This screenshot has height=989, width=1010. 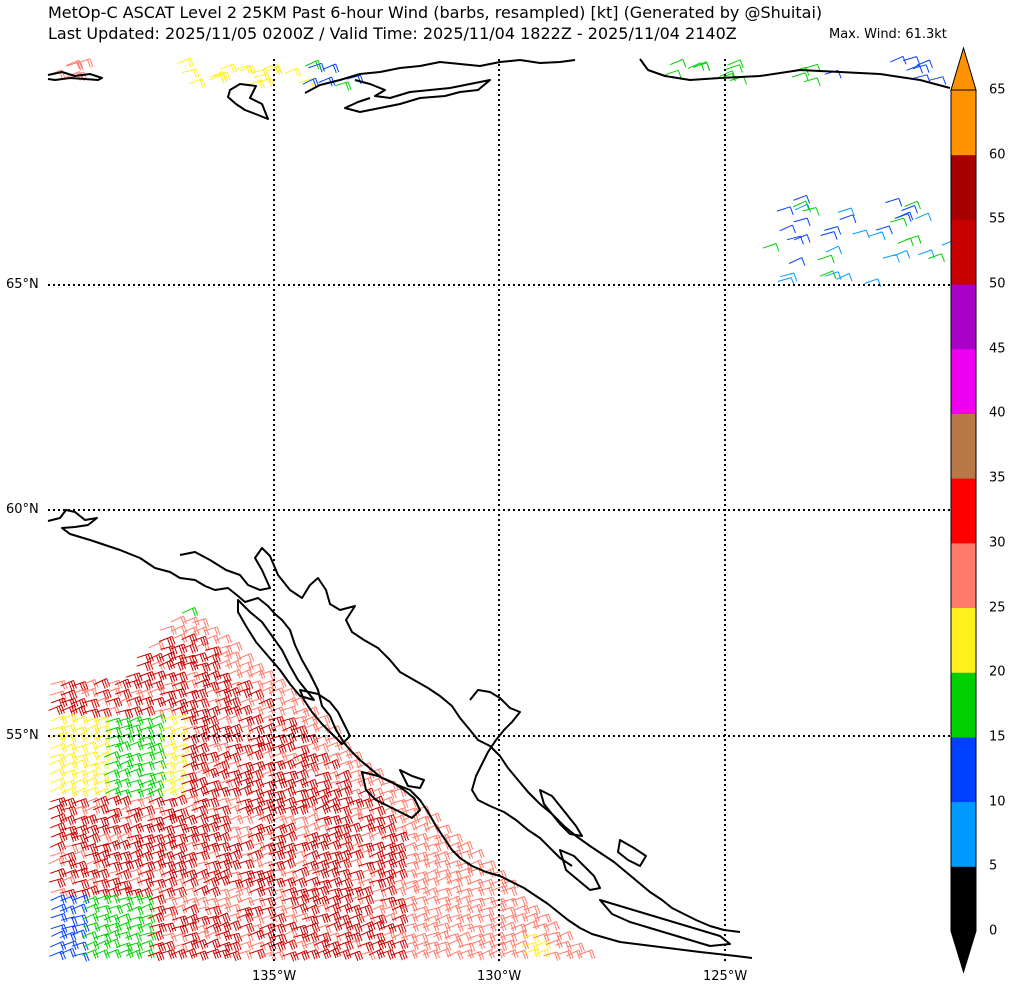 I want to click on colorbar-tick-label: 30, so click(x=997, y=543).